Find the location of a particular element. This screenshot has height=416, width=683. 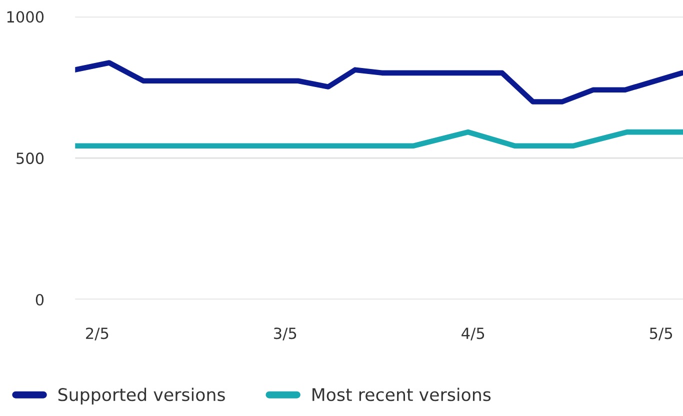

y-tick-label: 0 is located at coordinates (40, 300).